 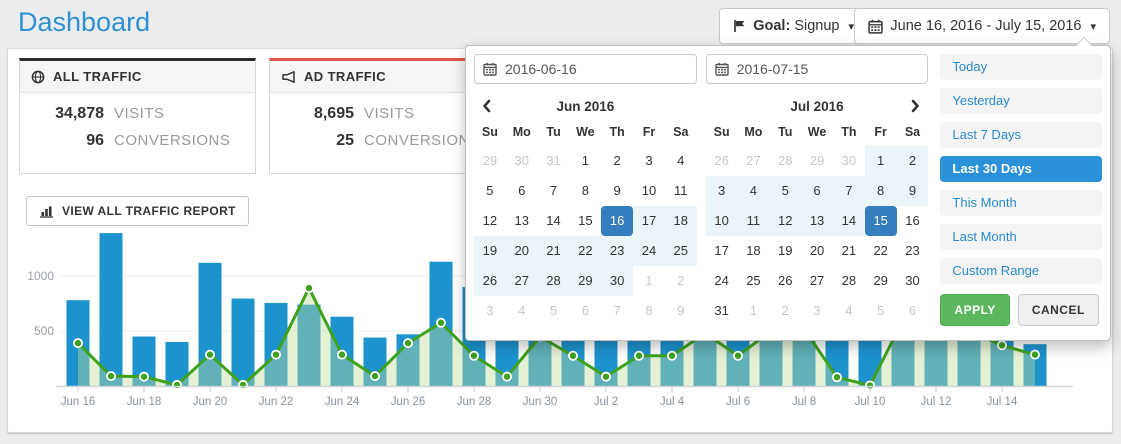 I want to click on date-range-button: June 16, 2016 - July 15, 2016 ▾, so click(x=982, y=26).